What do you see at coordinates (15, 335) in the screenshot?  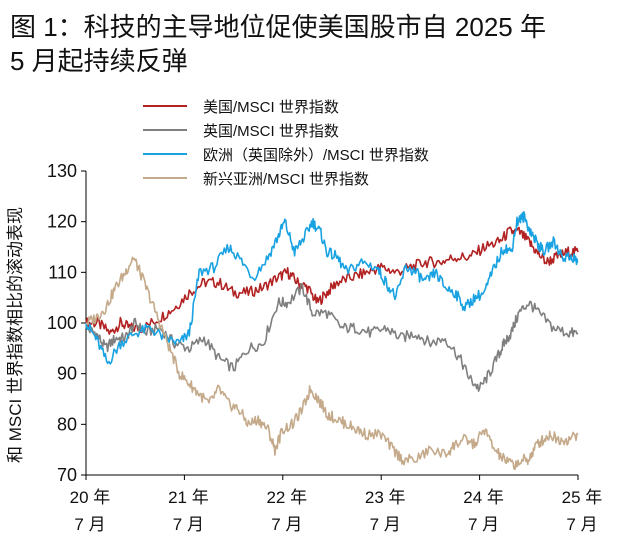 I see `y-axis-label: 和 MSCI 世界指数相比的滚动表现` at bounding box center [15, 335].